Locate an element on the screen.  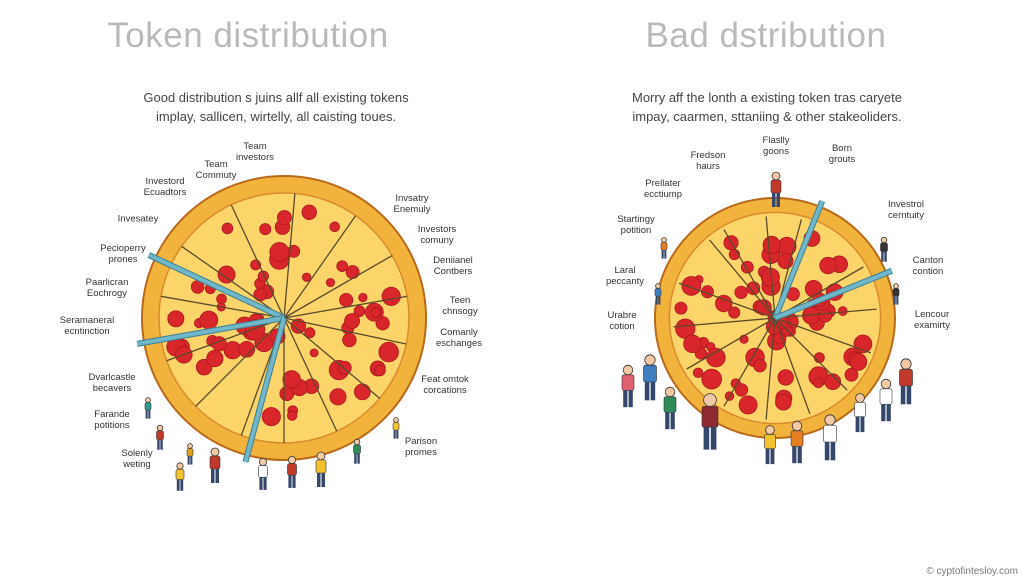
good-distribution-pizza is located at coordinates (281, 319).